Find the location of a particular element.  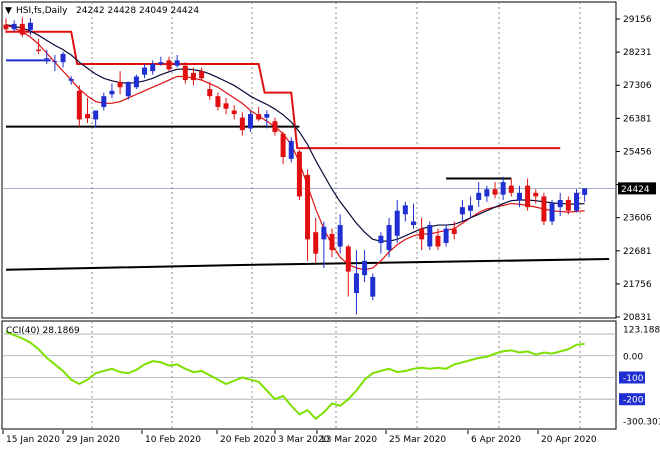

price-tick-label-2: 27306 is located at coordinates (637, 86).